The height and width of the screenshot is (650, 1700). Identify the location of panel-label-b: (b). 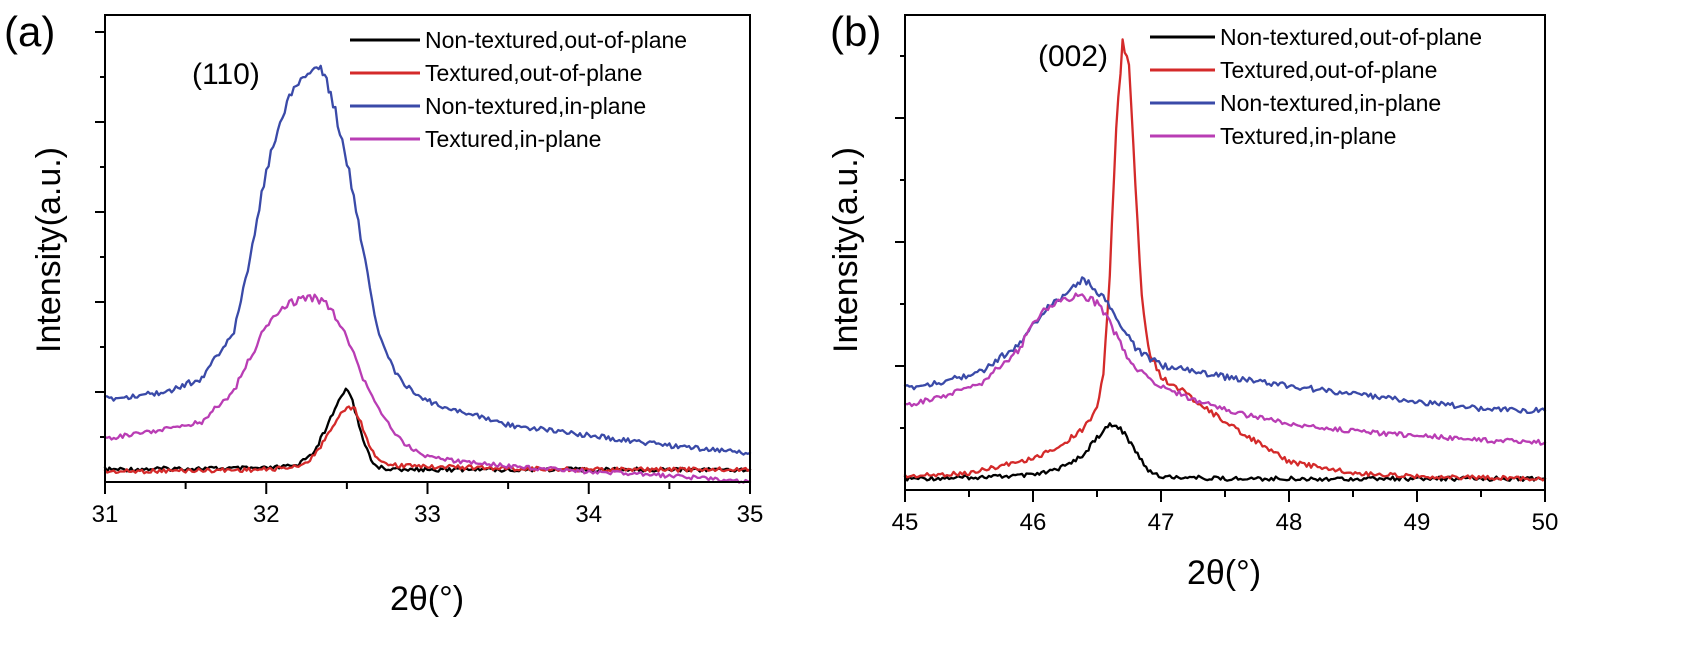
(855, 31).